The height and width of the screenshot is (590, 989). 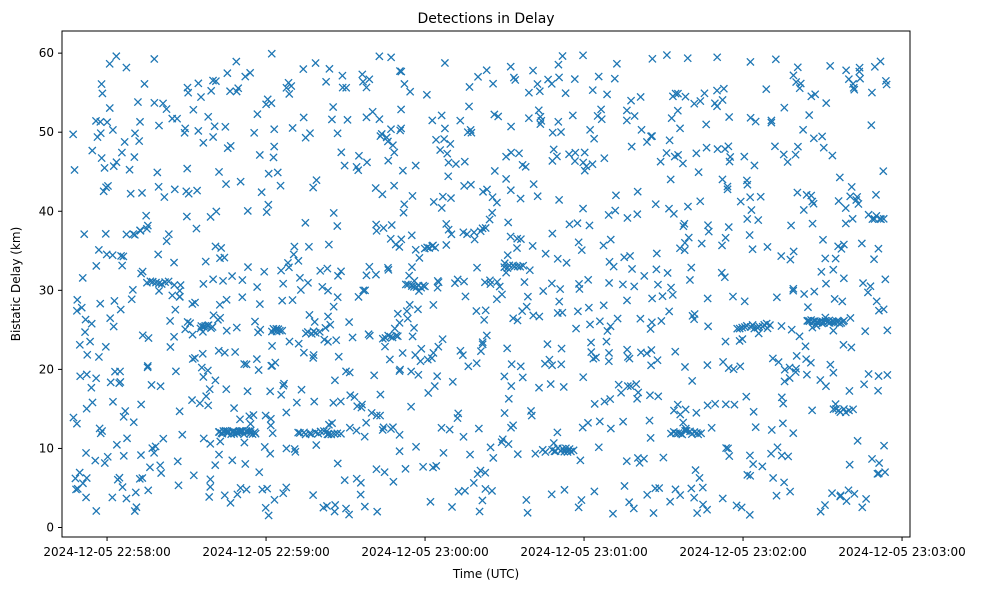 I want to click on y-axis-label: Bistatic Delay (km), so click(x=16, y=284).